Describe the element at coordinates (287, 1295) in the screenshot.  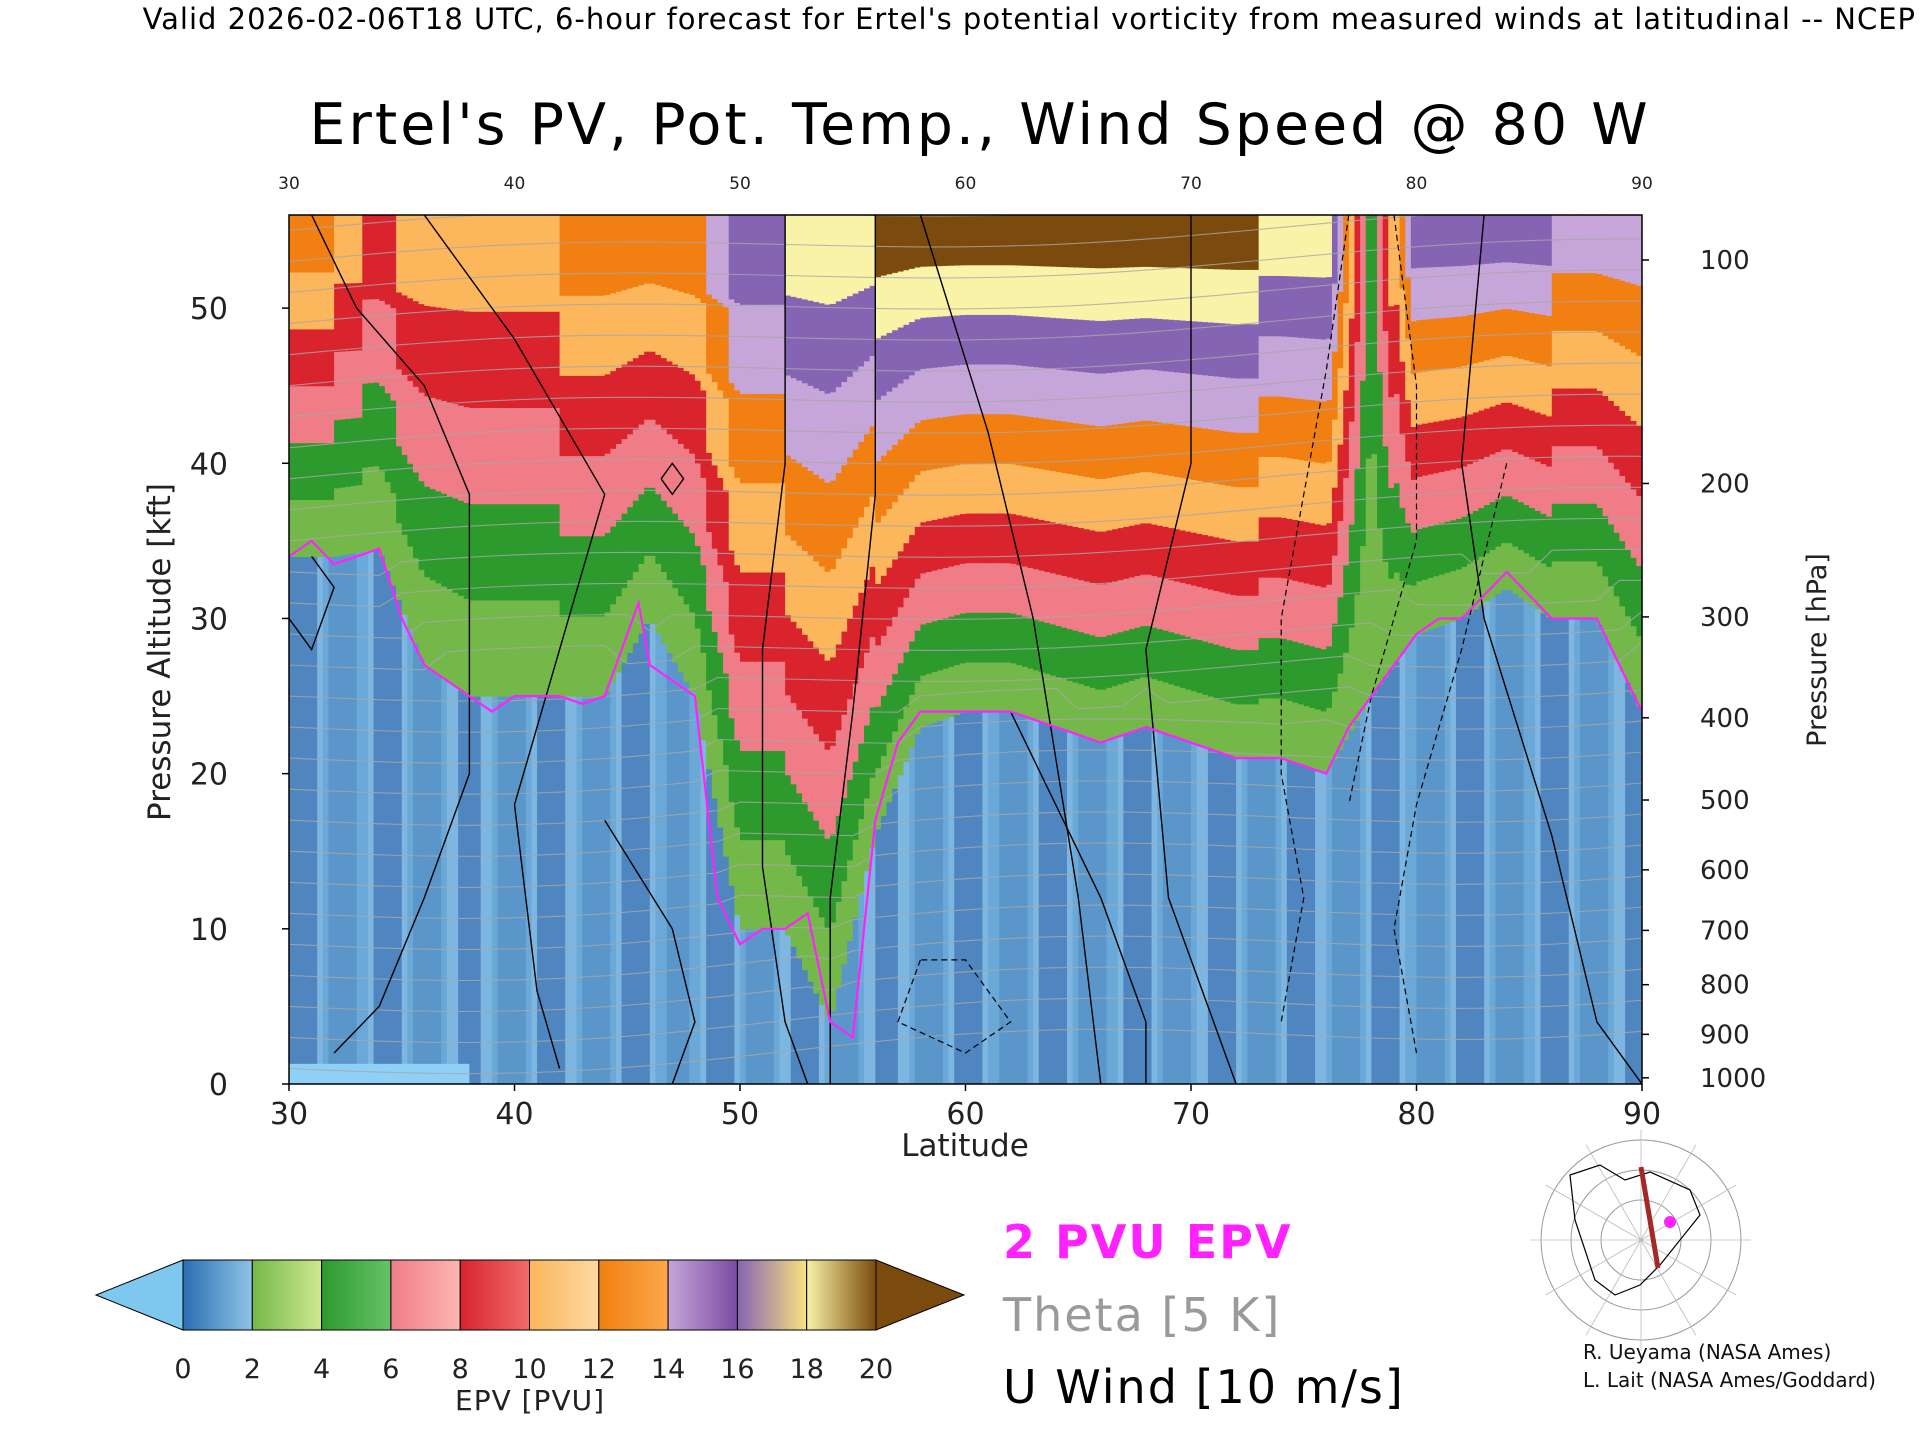
I see `colorbar-segment` at that location.